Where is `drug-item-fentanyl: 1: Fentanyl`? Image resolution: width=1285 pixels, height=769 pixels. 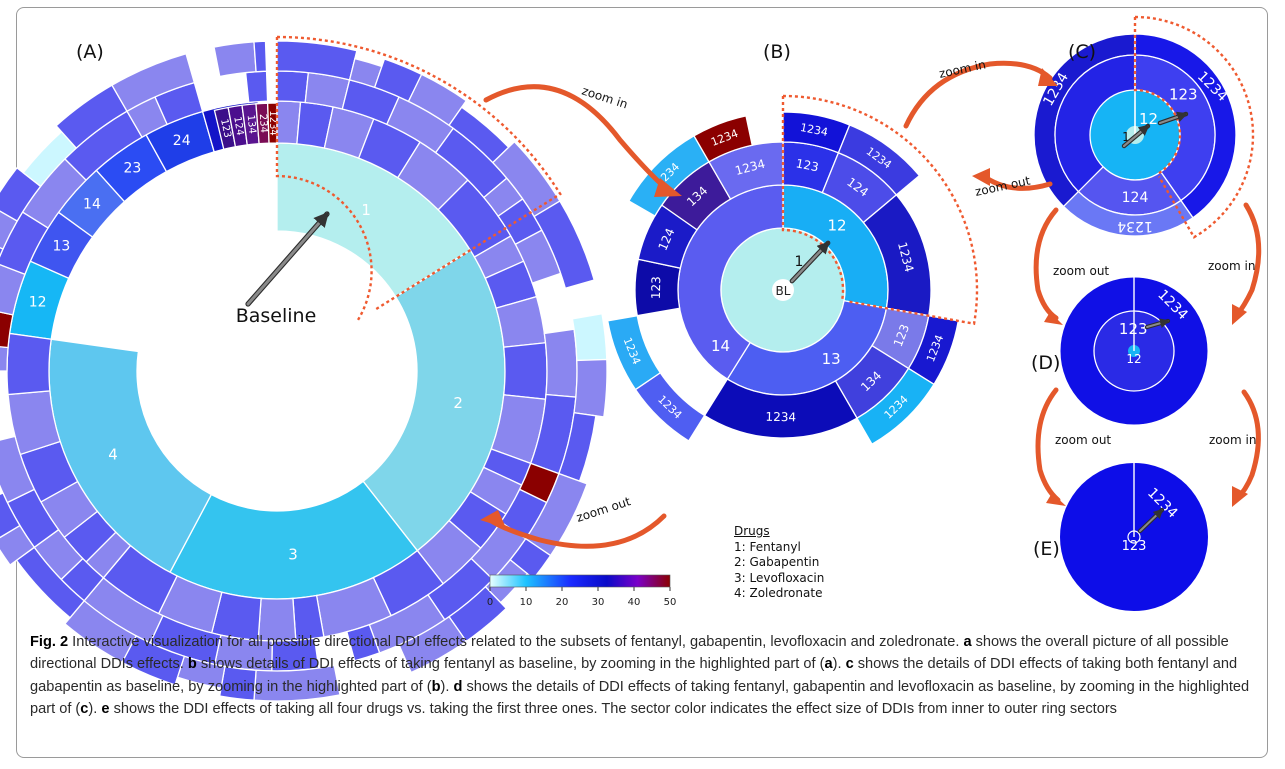 drug-item-fentanyl: 1: Fentanyl is located at coordinates (767, 546).